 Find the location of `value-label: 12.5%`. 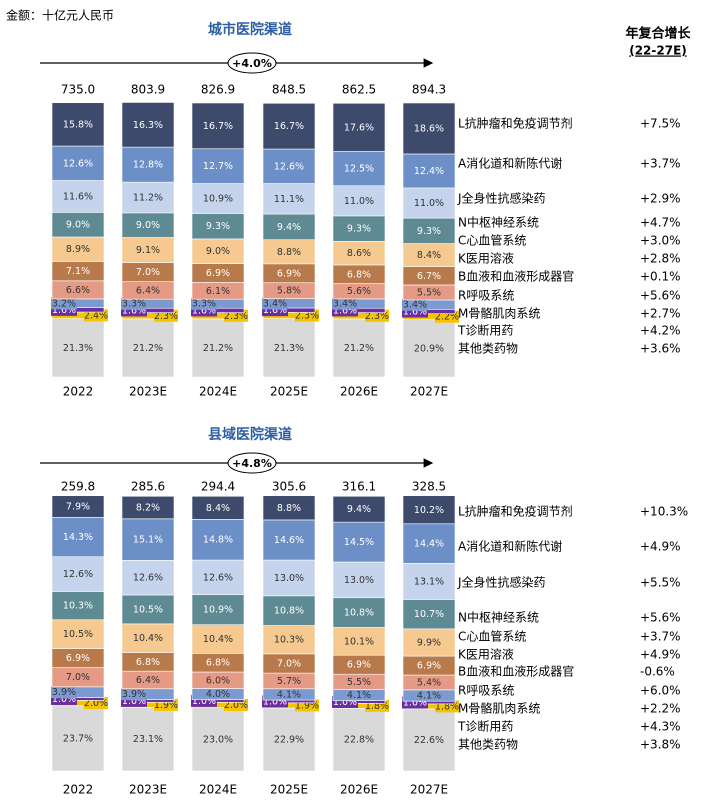

value-label: 12.5% is located at coordinates (359, 169).